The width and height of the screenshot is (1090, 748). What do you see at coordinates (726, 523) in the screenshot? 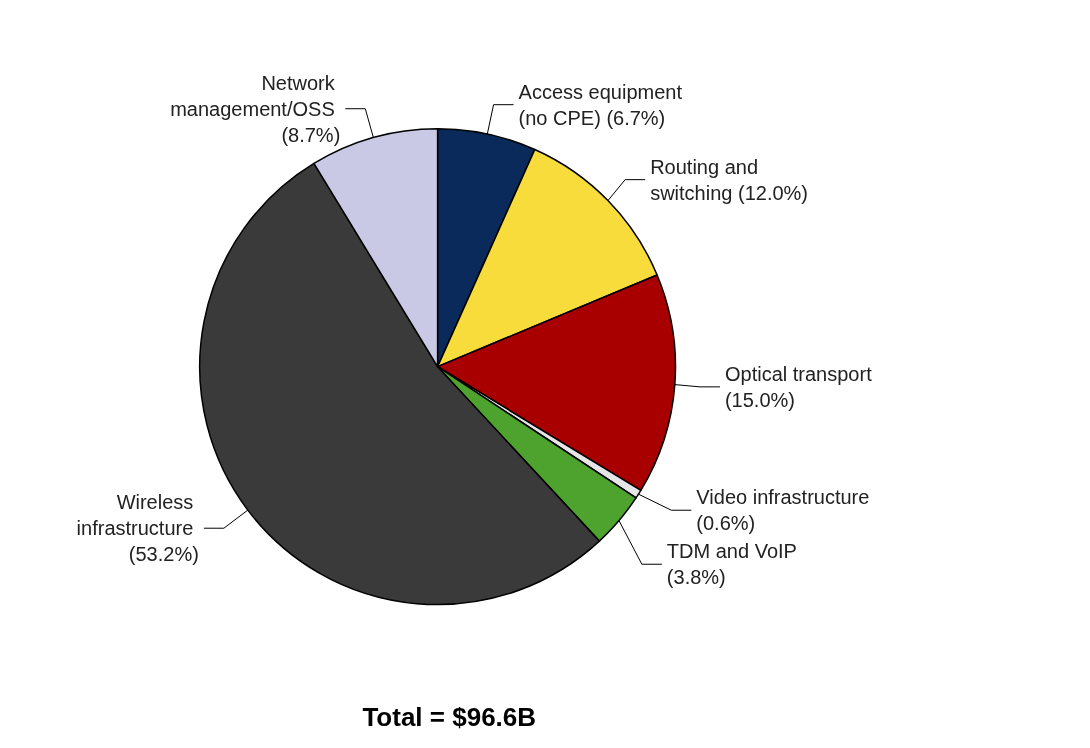
I see `data-label: (0.6%)` at bounding box center [726, 523].